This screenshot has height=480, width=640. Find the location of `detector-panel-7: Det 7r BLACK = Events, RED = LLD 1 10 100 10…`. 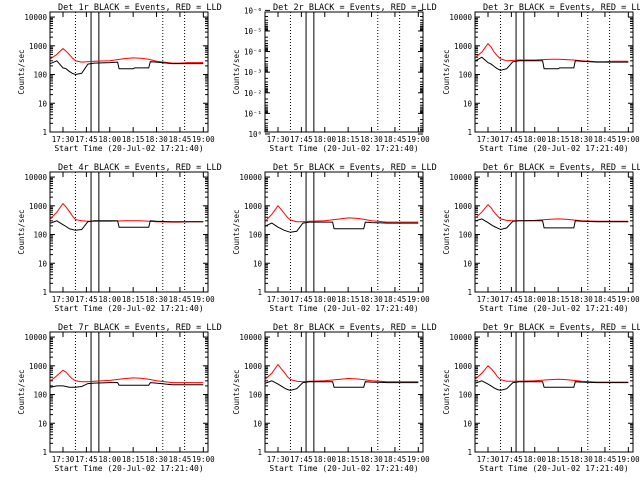

detector-panel-7: Det 7r BLACK = Events, RED = LLD 1 10 100 10… is located at coordinates (119, 398).